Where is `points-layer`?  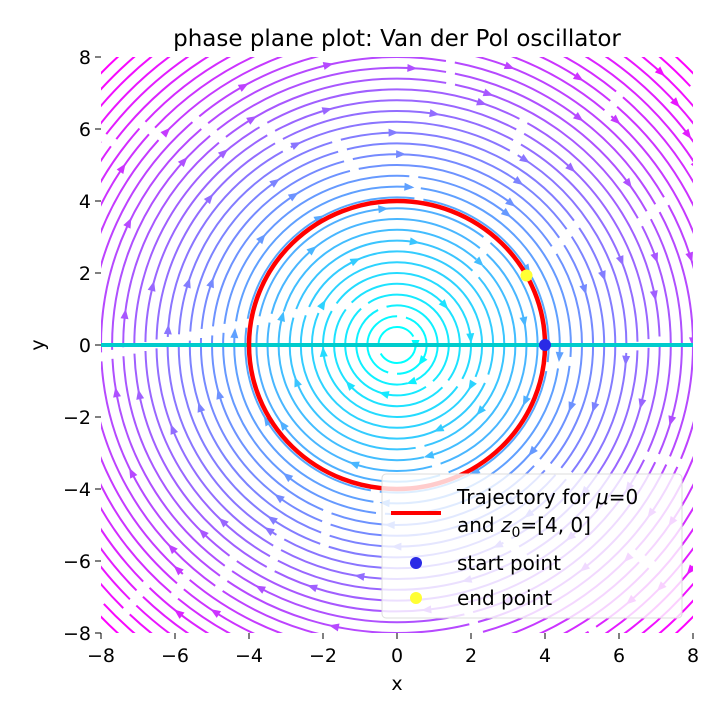 points-layer is located at coordinates (535, 310).